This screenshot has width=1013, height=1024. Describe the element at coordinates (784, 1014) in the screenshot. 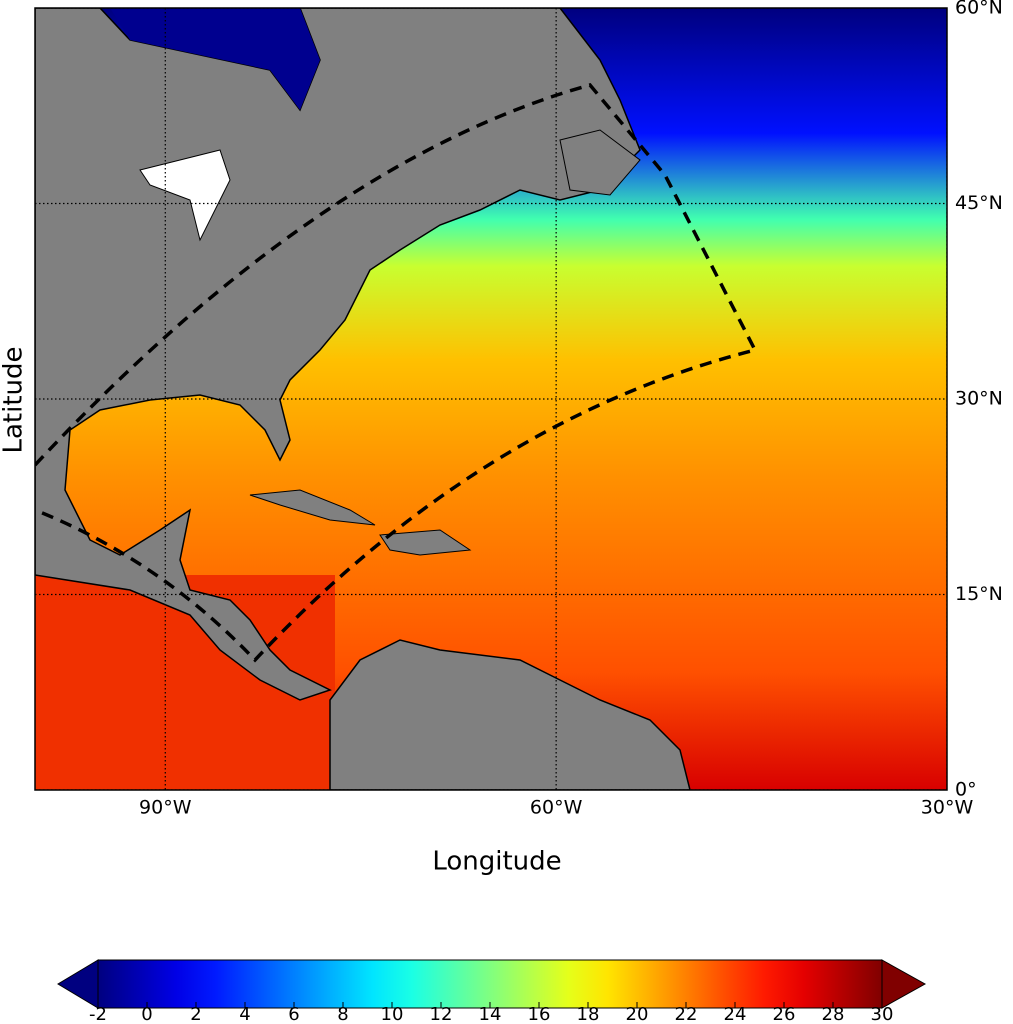

I see `colorbar-tick-label: 26` at that location.